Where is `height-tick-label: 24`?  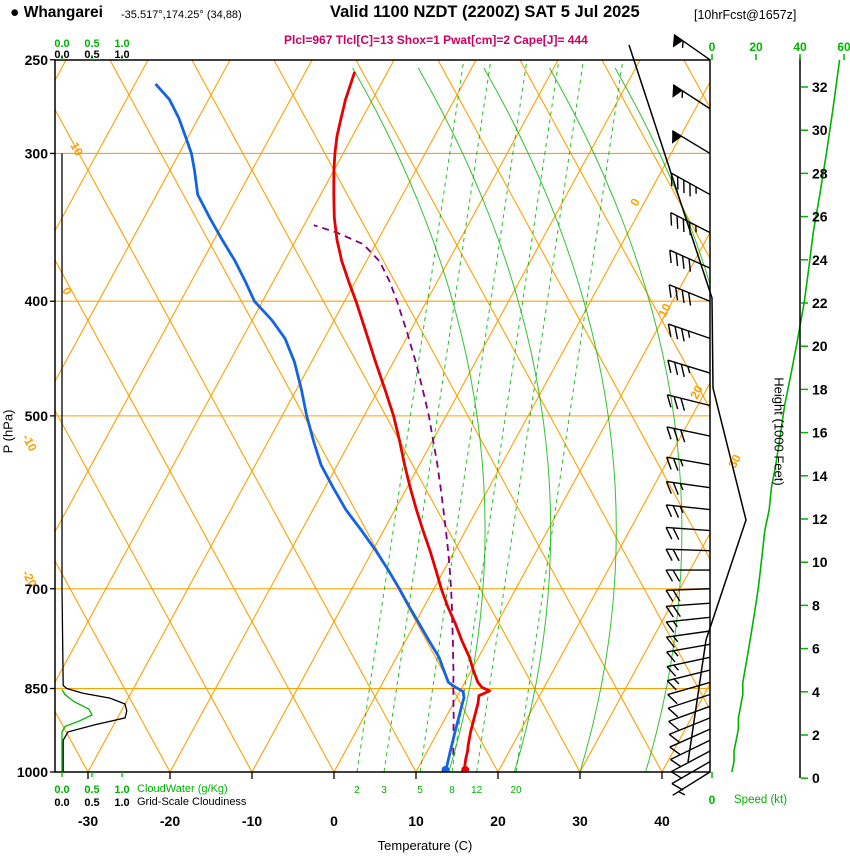
height-tick-label: 24 is located at coordinates (820, 260).